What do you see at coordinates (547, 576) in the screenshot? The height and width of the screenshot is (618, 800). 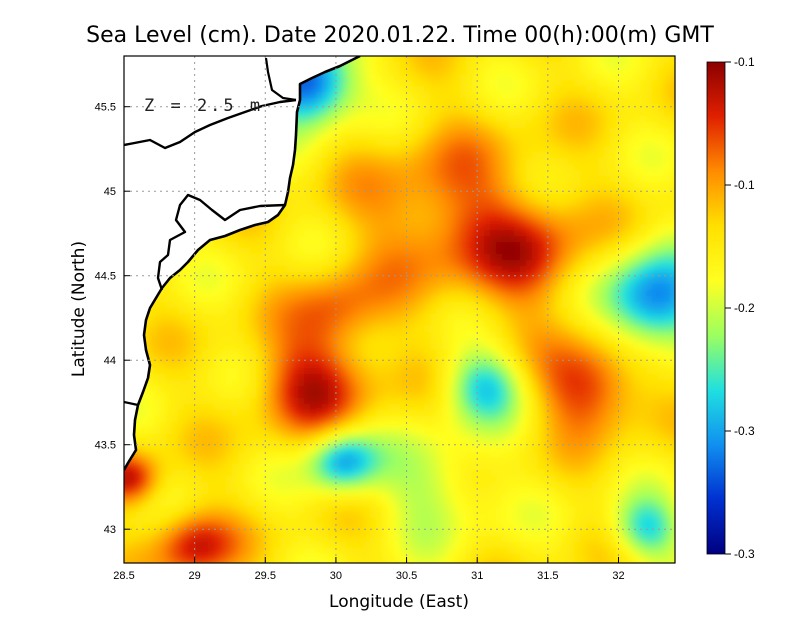 I see `x-tick-label: 31.5` at bounding box center [547, 576].